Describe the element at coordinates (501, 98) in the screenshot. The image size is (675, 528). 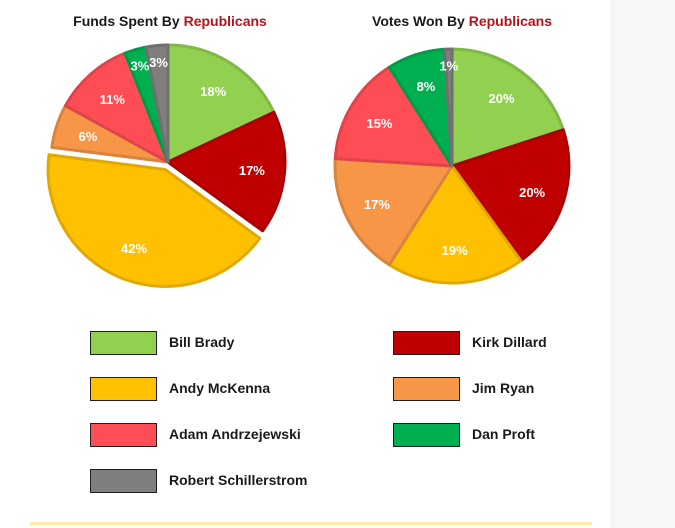
I see `data-label-bill-brady: 20%` at that location.